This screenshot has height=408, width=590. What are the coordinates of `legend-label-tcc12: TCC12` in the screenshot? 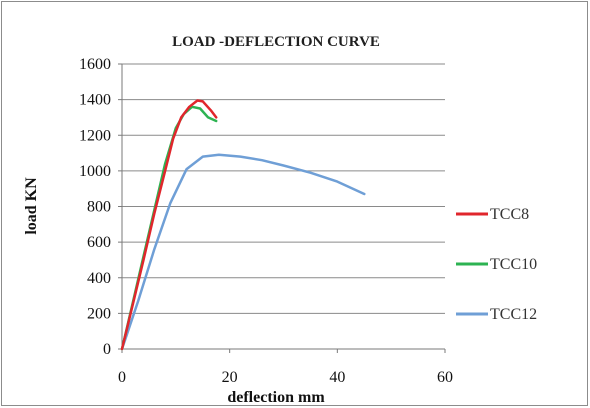 It's located at (513, 314).